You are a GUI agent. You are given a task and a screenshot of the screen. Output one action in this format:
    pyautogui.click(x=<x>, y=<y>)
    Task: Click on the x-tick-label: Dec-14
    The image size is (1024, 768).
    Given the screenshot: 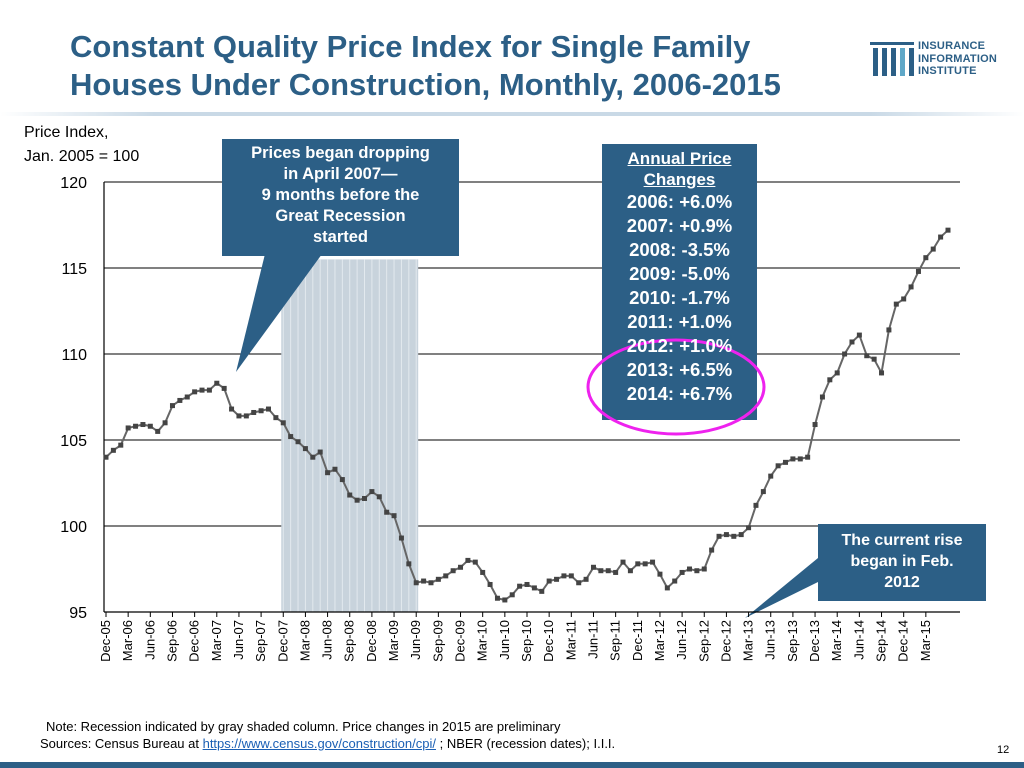 What is the action you would take?
    pyautogui.click(x=903, y=641)
    